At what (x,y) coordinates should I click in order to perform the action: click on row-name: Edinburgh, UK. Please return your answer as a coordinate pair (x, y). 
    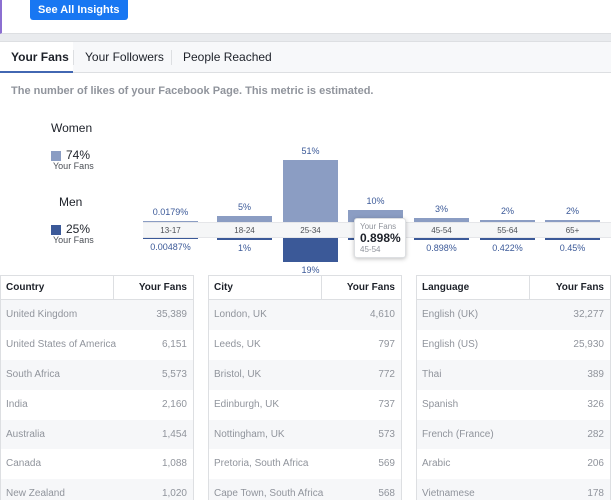
    Looking at the image, I should click on (247, 404).